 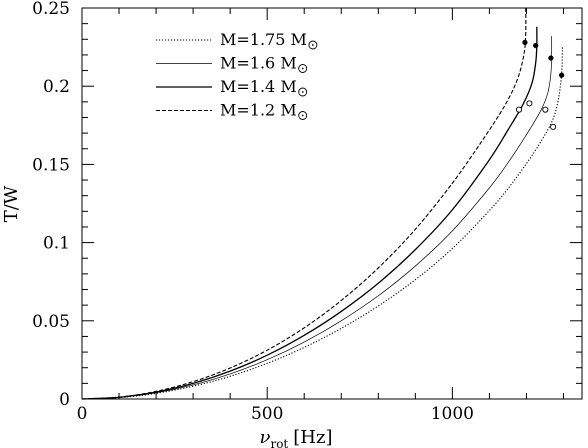 What do you see at coordinates (51, 322) in the screenshot?
I see `y-tick-label: 0.05` at bounding box center [51, 322].